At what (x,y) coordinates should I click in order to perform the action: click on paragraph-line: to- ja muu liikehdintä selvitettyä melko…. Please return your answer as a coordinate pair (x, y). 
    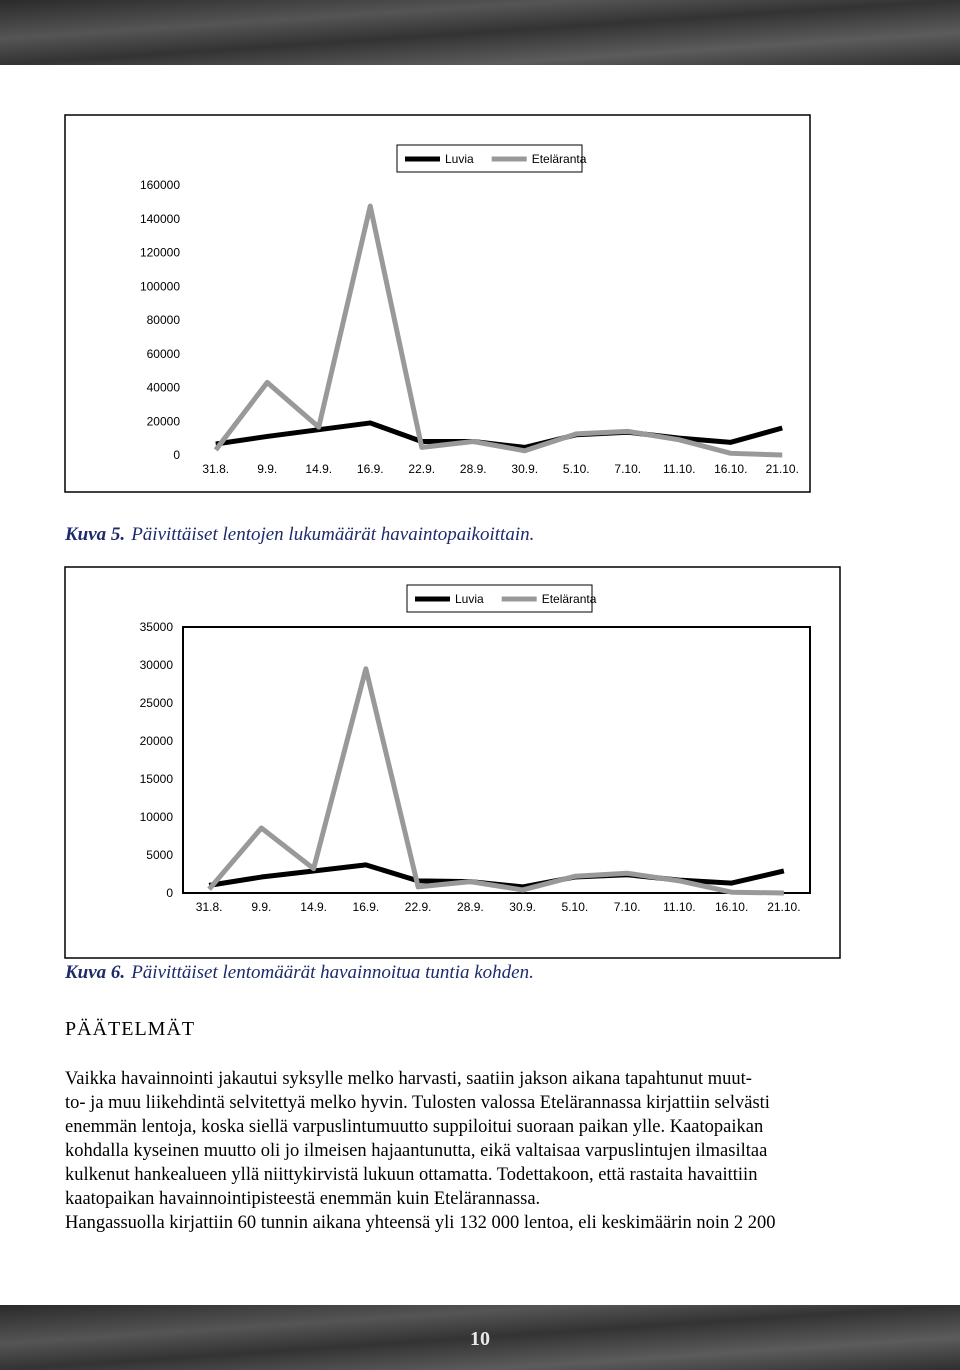
    Looking at the image, I should click on (417, 1103).